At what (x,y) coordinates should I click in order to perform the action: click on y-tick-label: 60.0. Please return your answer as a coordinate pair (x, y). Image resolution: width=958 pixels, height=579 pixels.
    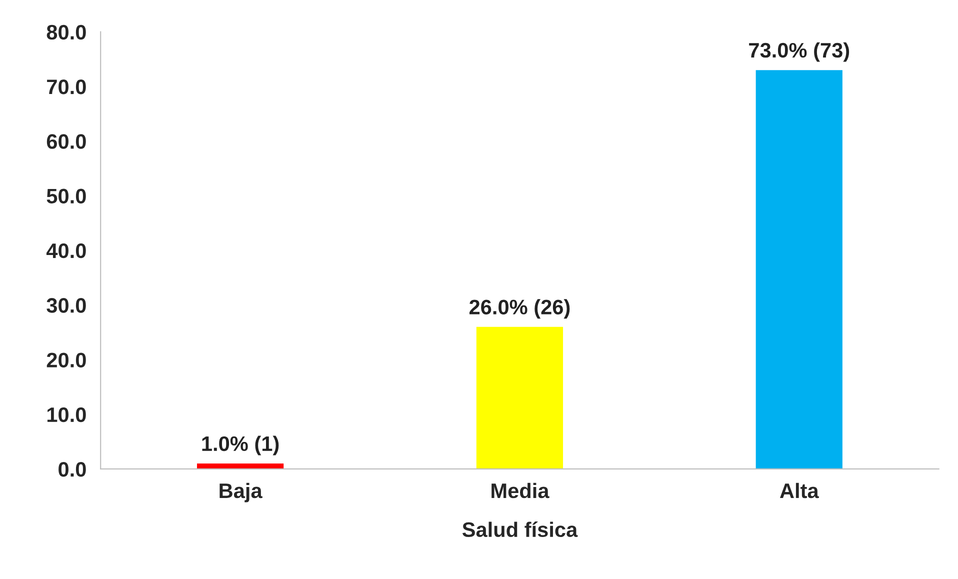
    Looking at the image, I should click on (66, 141).